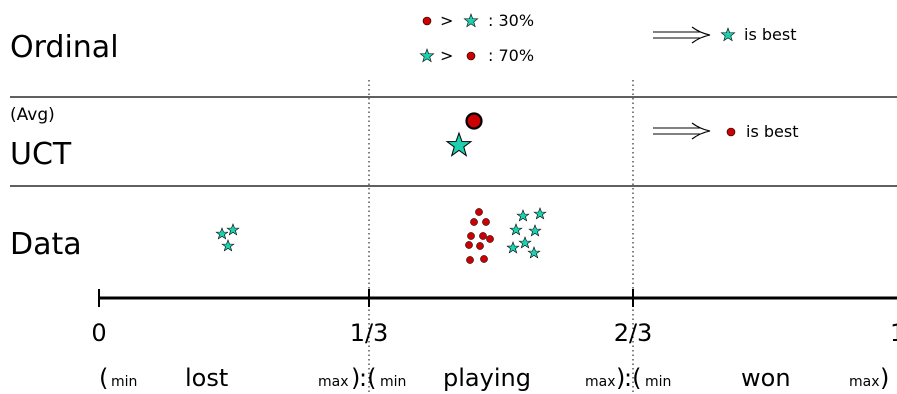 This screenshot has width=897, height=394. I want to click on axis-tick-label: 2/3, so click(633, 333).